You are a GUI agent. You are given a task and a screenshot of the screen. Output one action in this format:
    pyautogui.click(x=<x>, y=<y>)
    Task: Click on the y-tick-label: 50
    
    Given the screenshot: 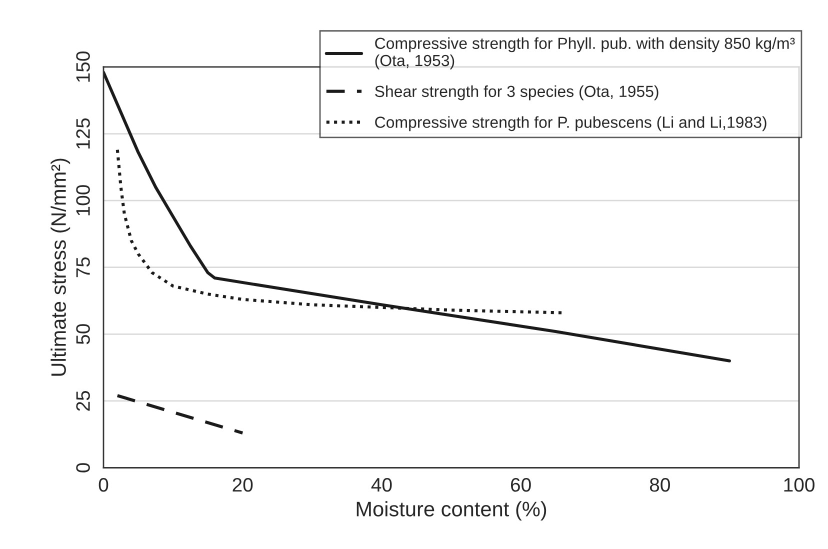 What is the action you would take?
    pyautogui.click(x=83, y=334)
    